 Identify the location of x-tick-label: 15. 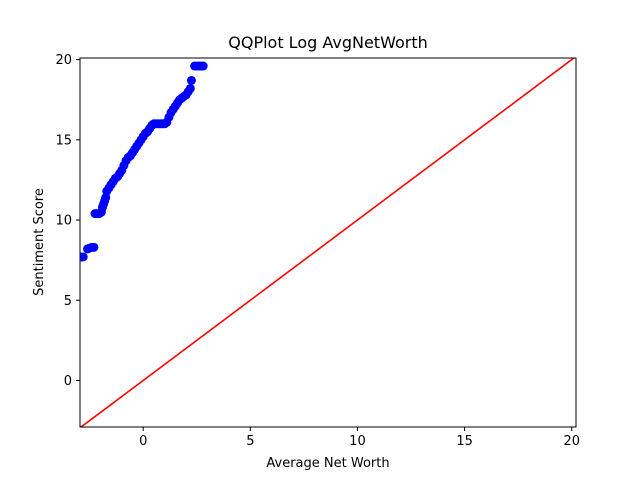
(464, 441).